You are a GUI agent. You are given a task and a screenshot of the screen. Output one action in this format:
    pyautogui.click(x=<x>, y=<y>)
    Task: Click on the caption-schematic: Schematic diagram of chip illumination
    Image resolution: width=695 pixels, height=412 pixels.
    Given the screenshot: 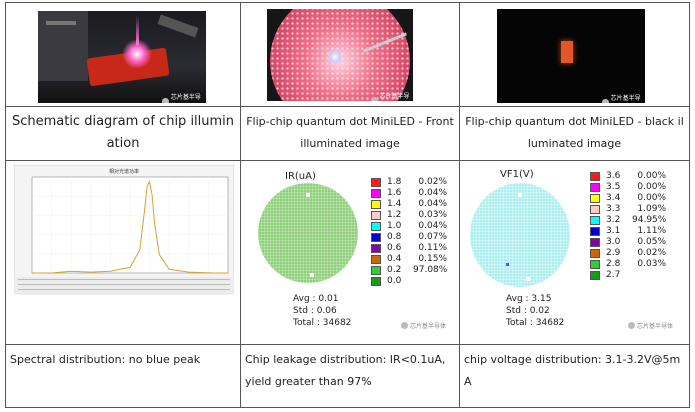 What is the action you would take?
    pyautogui.click(x=123, y=132)
    